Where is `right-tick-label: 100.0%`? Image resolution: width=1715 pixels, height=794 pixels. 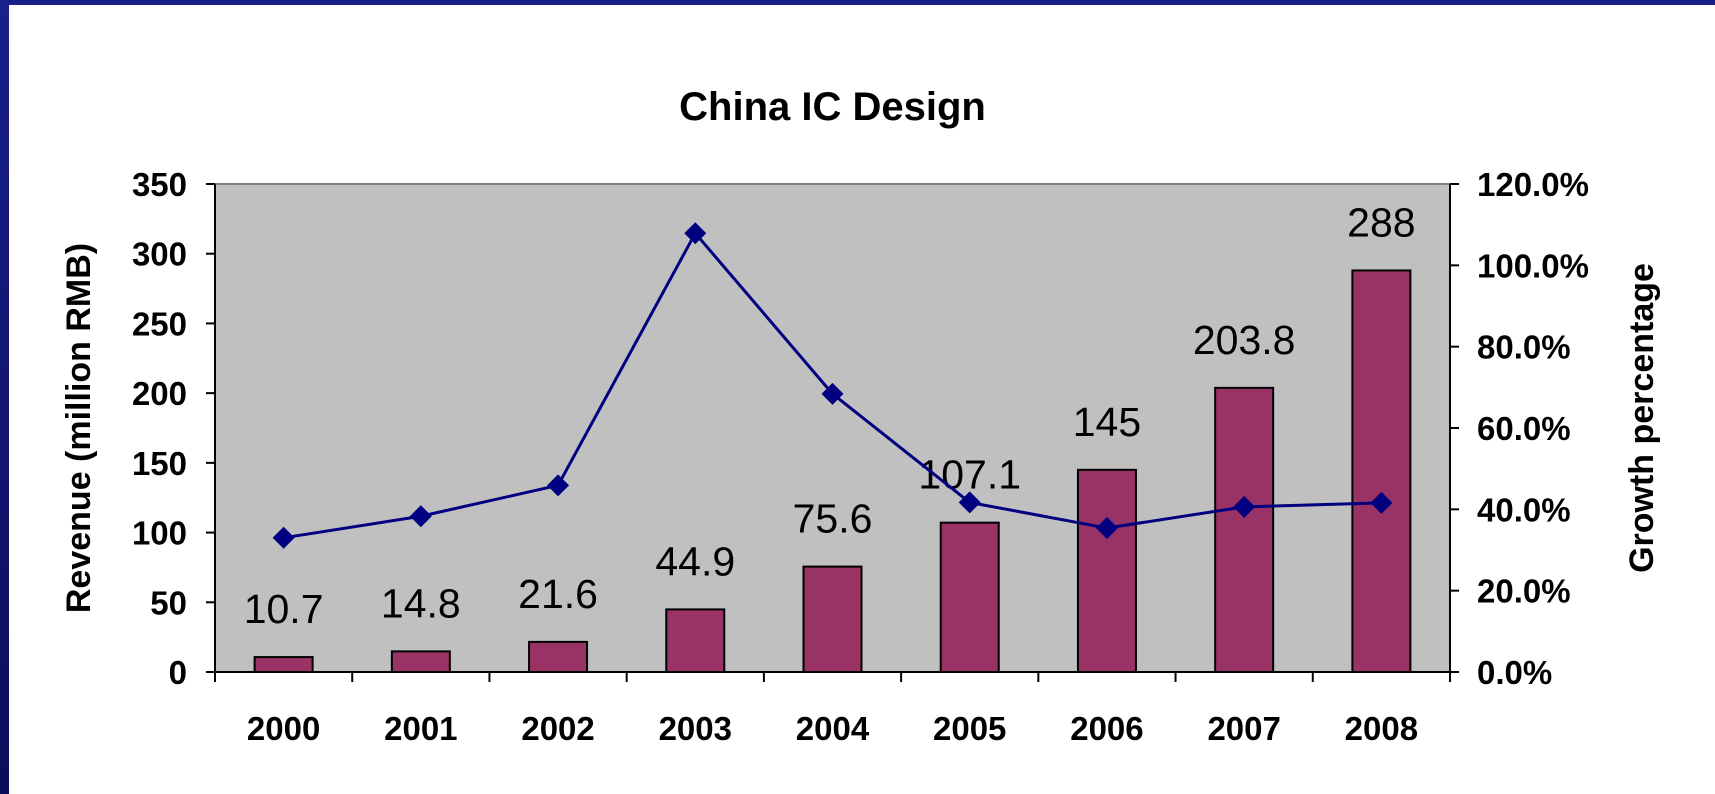
right-tick-label: 100.0% is located at coordinates (1533, 265).